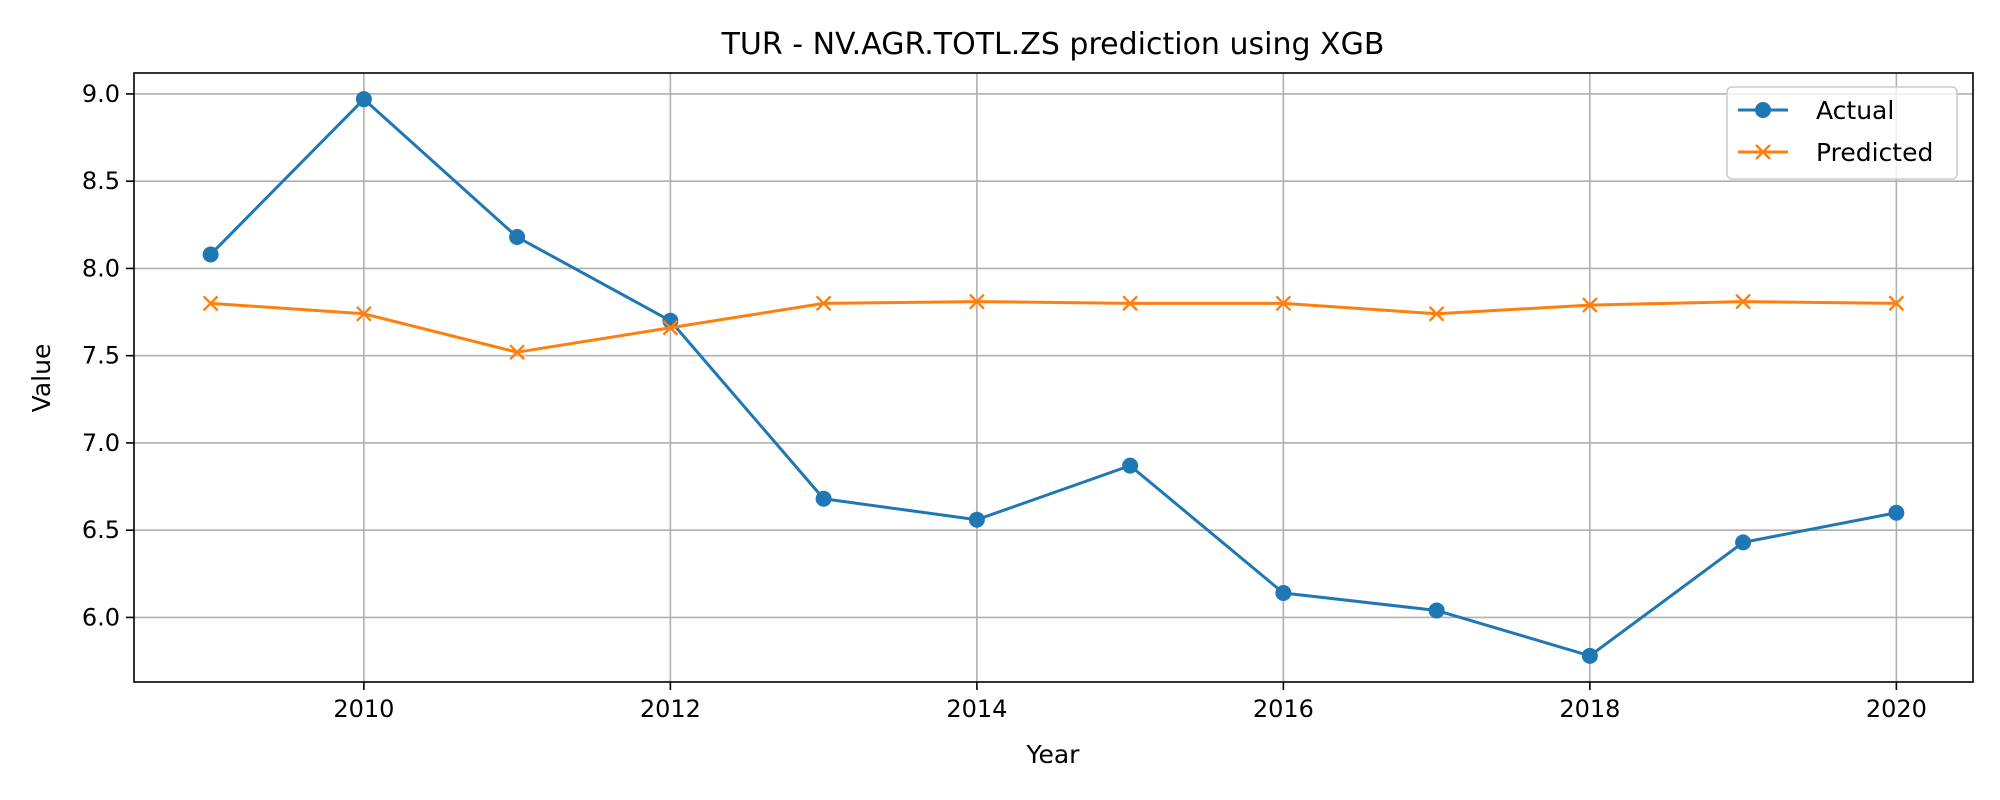  What do you see at coordinates (101, 617) in the screenshot?
I see `y-tick-label: 6.0` at bounding box center [101, 617].